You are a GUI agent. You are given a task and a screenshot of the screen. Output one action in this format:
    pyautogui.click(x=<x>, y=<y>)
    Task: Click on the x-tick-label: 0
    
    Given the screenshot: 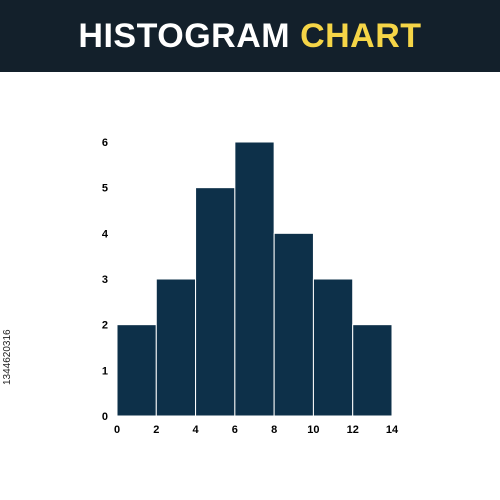 What is the action you would take?
    pyautogui.click(x=117, y=430)
    